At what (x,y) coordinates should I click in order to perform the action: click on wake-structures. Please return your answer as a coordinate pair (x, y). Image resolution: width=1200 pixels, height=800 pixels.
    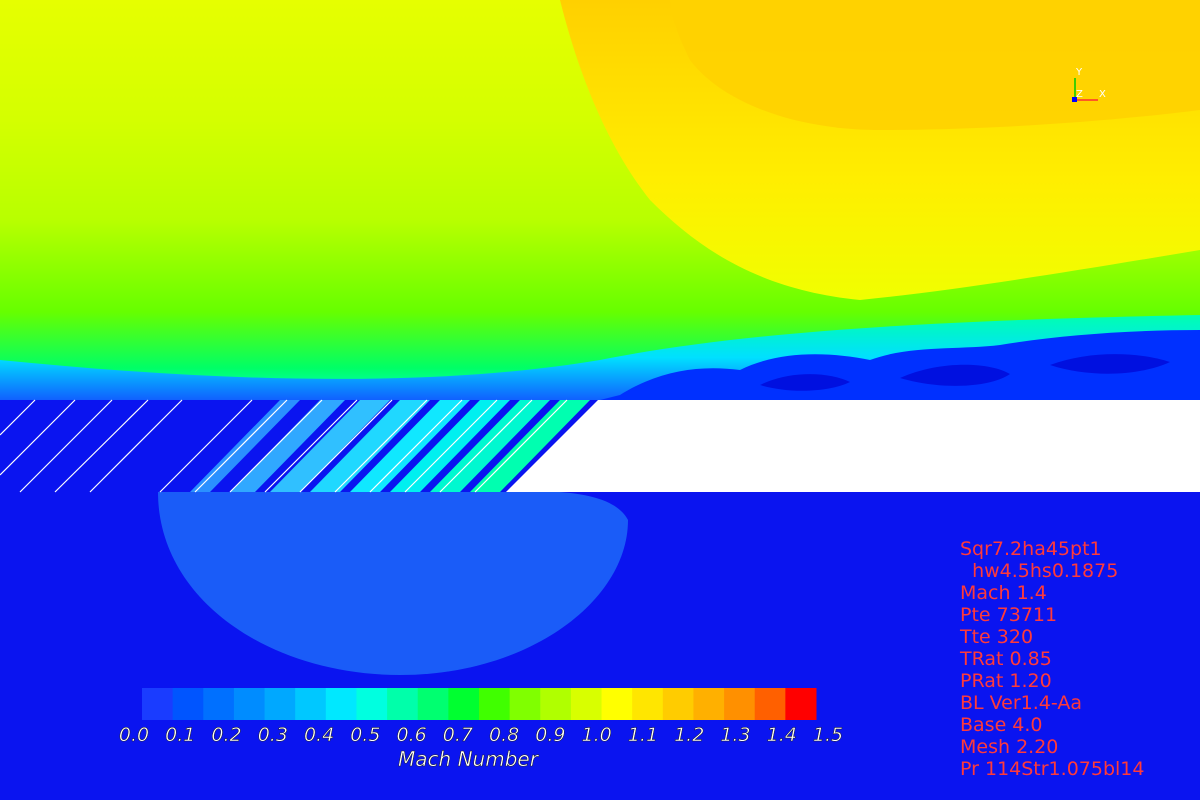
    Looking at the image, I should click on (900, 365).